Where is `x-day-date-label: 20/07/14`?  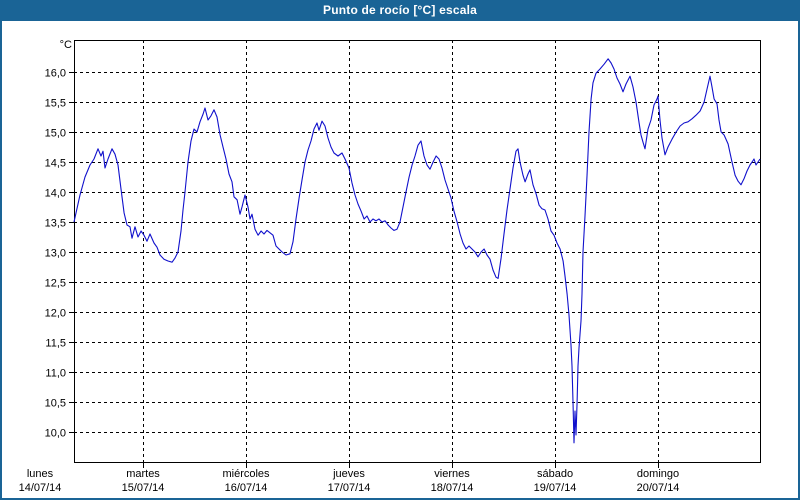 x-day-date-label: 20/07/14 is located at coordinates (658, 488).